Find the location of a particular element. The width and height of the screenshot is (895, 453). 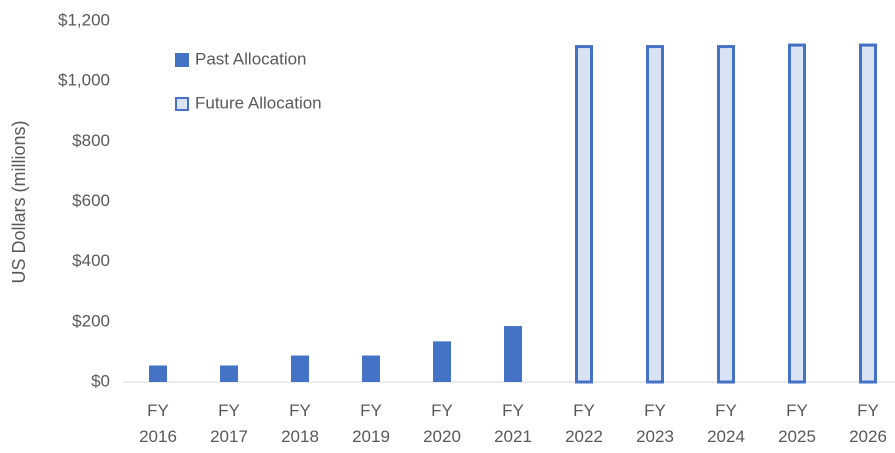

x-tick-label: FY 2019 is located at coordinates (371, 423).